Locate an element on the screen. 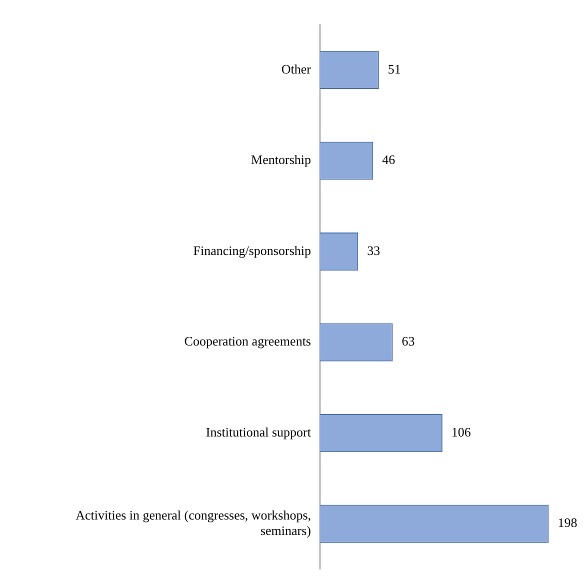 This screenshot has width=587, height=586. y-tick-label: Other is located at coordinates (296, 68).